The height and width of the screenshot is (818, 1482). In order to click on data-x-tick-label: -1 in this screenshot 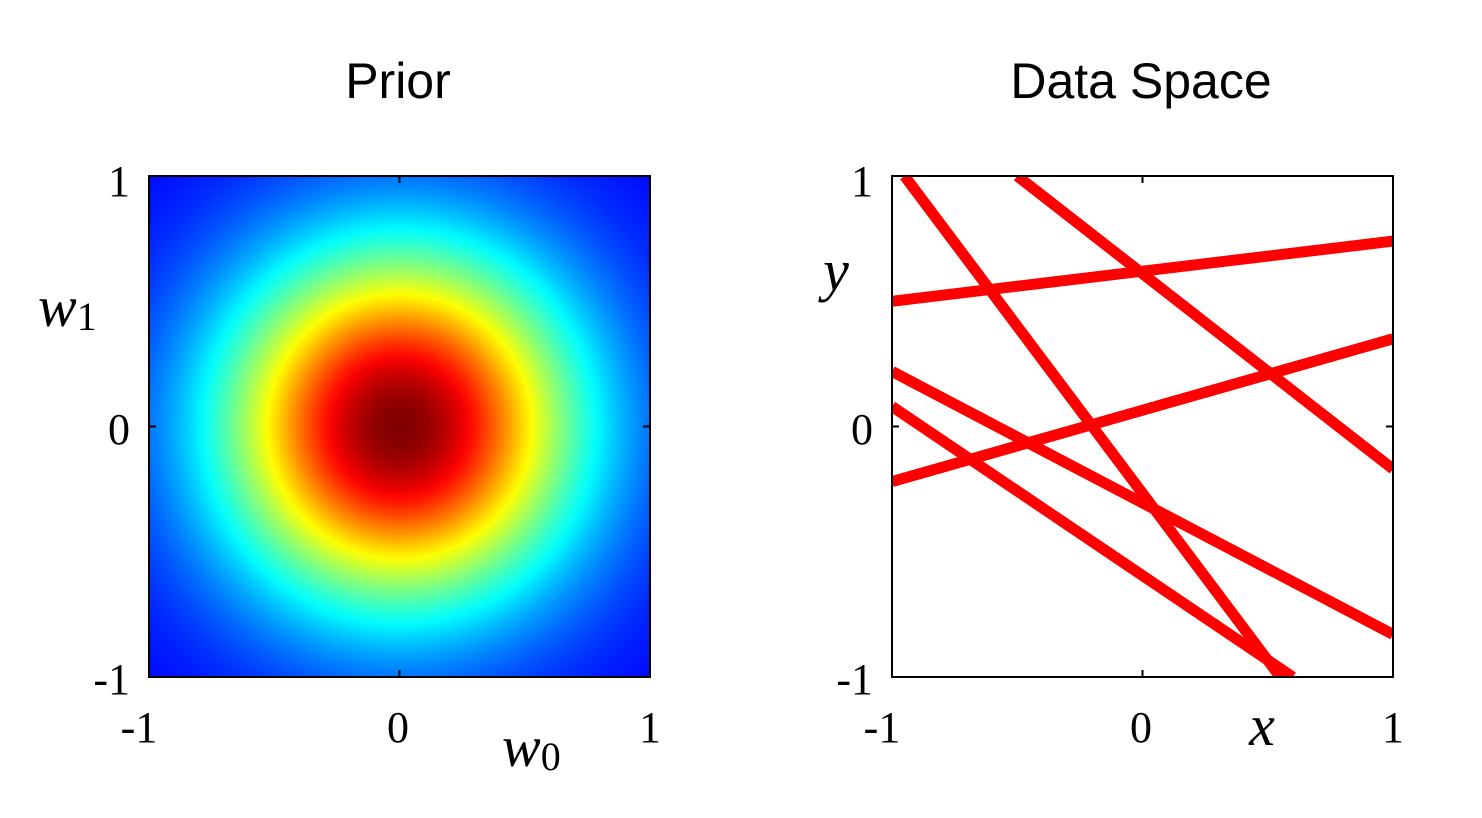, I will do `click(882, 727)`.